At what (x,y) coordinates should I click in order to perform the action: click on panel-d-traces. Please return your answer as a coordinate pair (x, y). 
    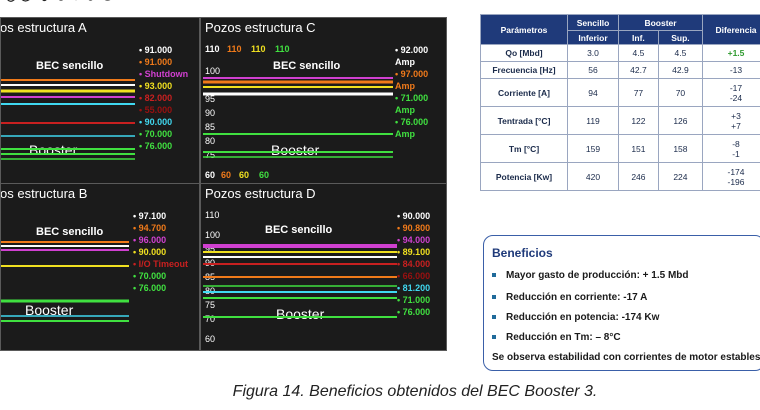
    Looking at the image, I should click on (300, 281).